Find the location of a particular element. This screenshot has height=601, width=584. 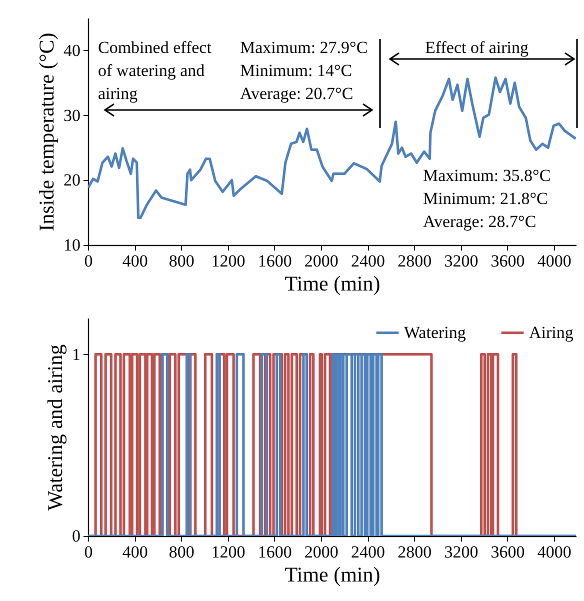

annotation: Average: 28.7°C is located at coordinates (479, 221).